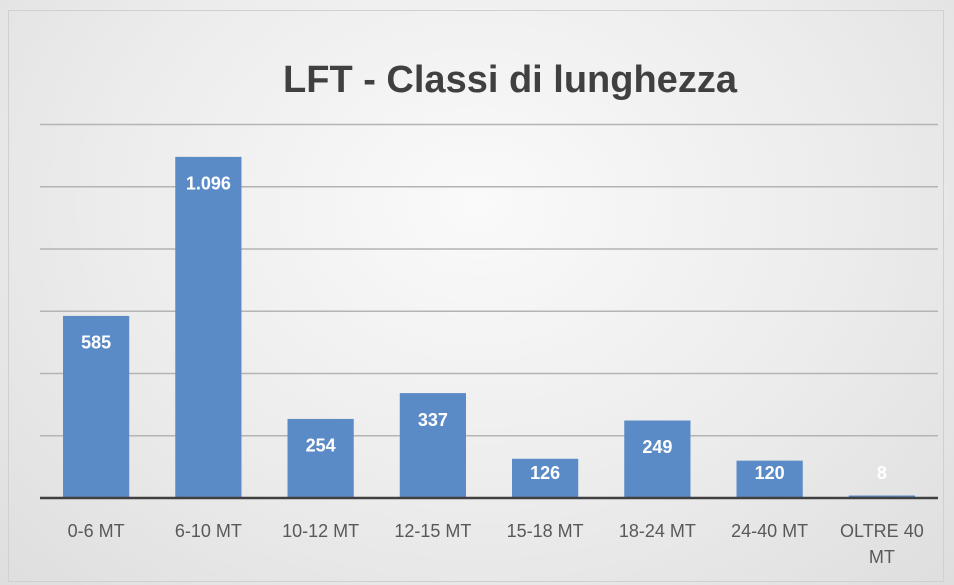 Image resolution: width=954 pixels, height=585 pixels. What do you see at coordinates (510, 80) in the screenshot?
I see `chart-title: LFT - Classi di lunghezza` at bounding box center [510, 80].